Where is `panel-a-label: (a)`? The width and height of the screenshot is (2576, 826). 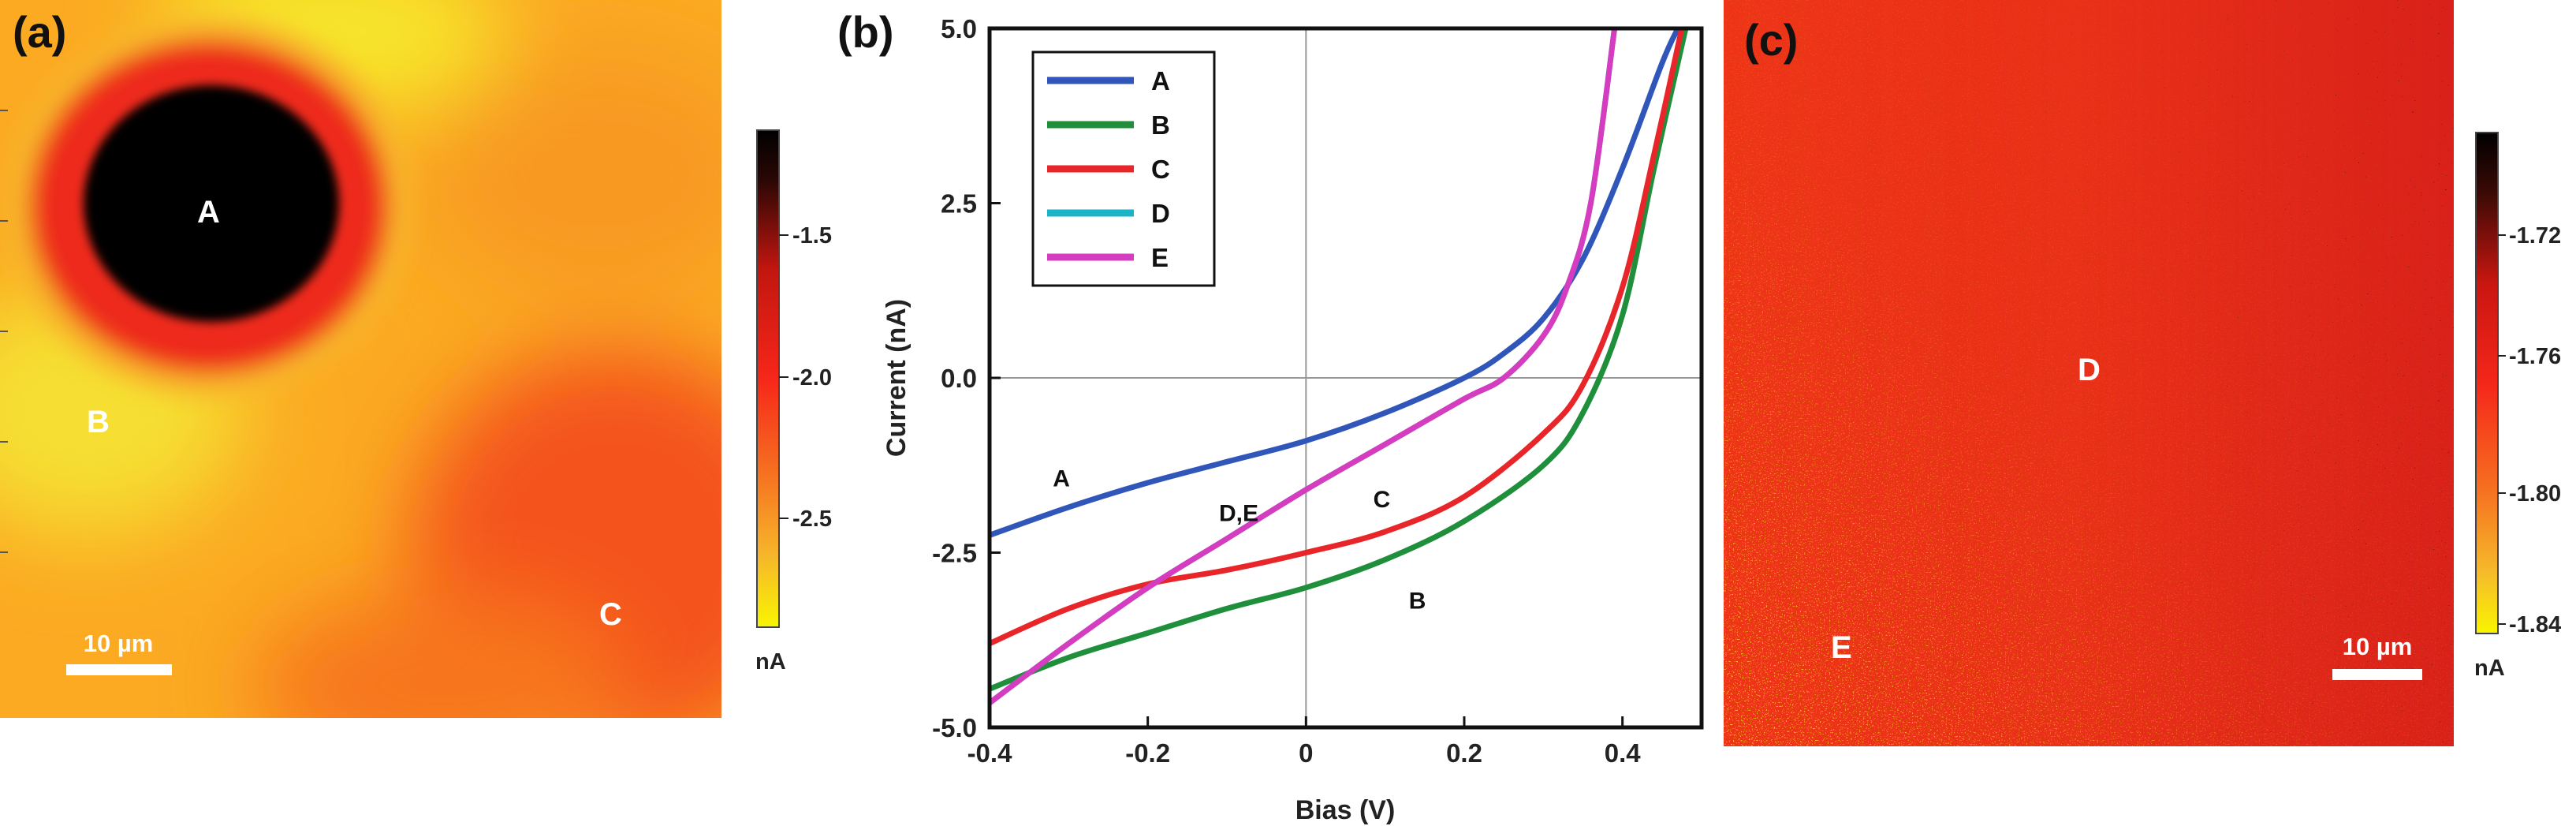 panel-a-label: (a) is located at coordinates (39, 32).